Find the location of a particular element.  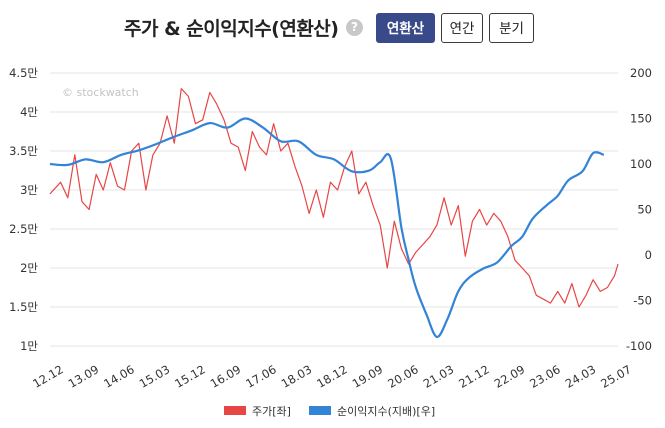

left-tick-label: 3.5만 is located at coordinates (23, 151).